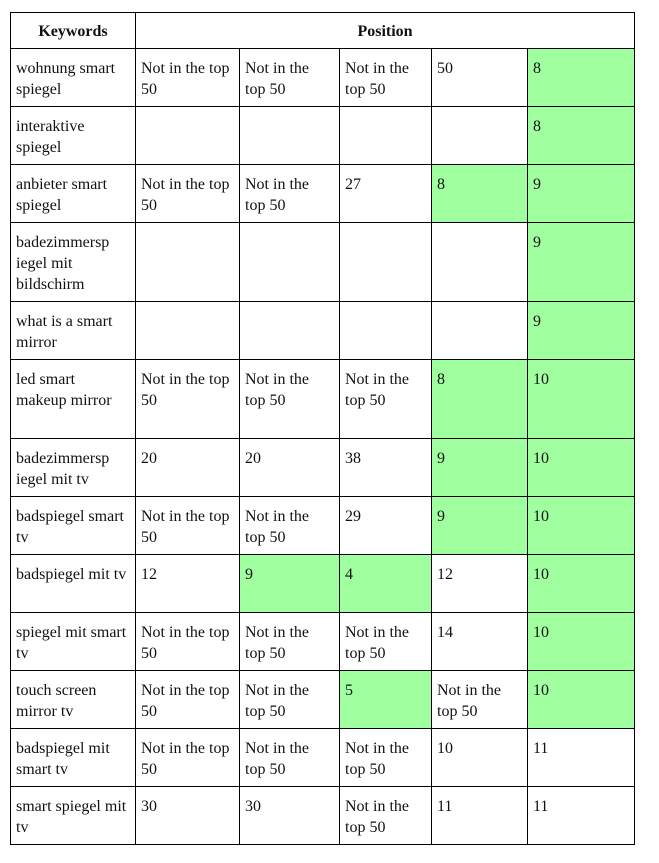 The width and height of the screenshot is (659, 863). What do you see at coordinates (385, 467) in the screenshot?
I see `position-cell: 38` at bounding box center [385, 467].